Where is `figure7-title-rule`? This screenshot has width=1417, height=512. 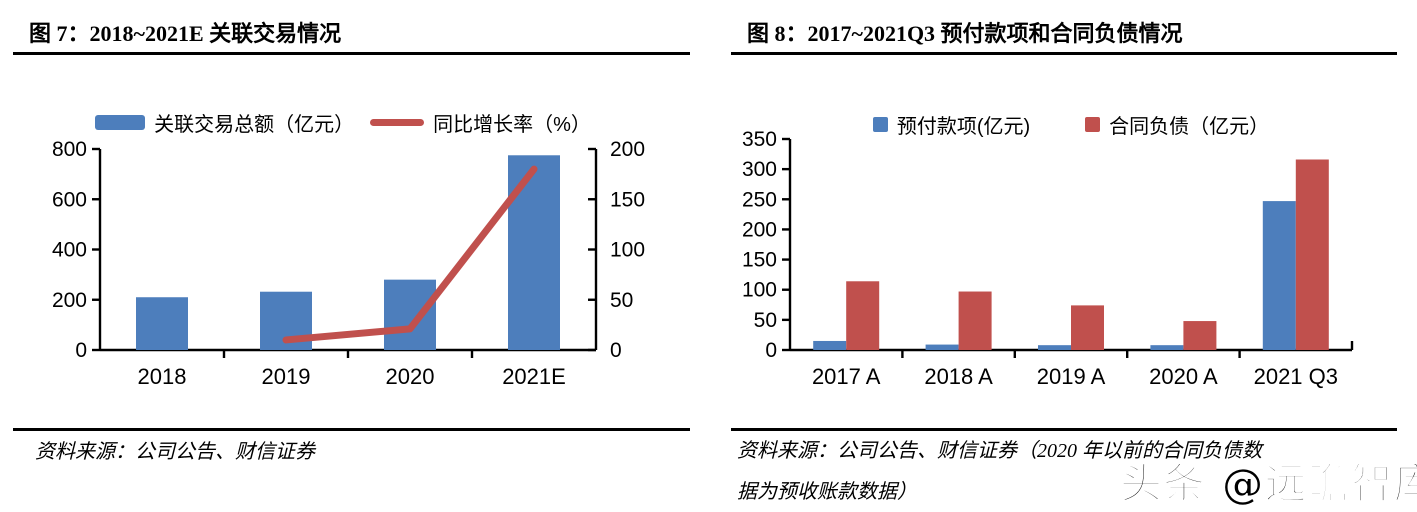
figure7-title-rule is located at coordinates (351, 53).